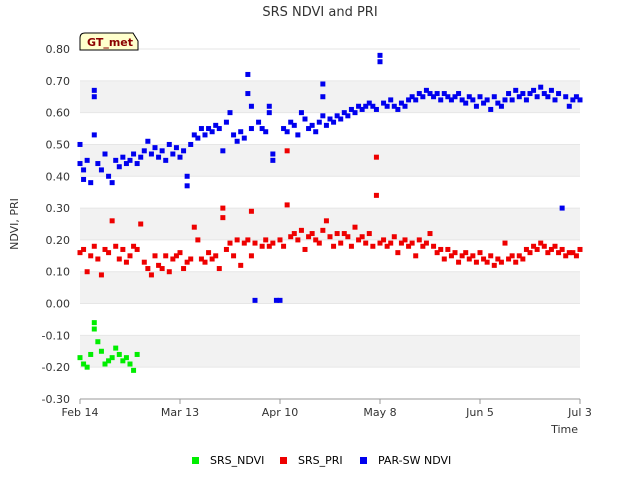 The image size is (640, 480). Describe the element at coordinates (283, 460) in the screenshot. I see `legend-swatch-srs-pri` at that location.